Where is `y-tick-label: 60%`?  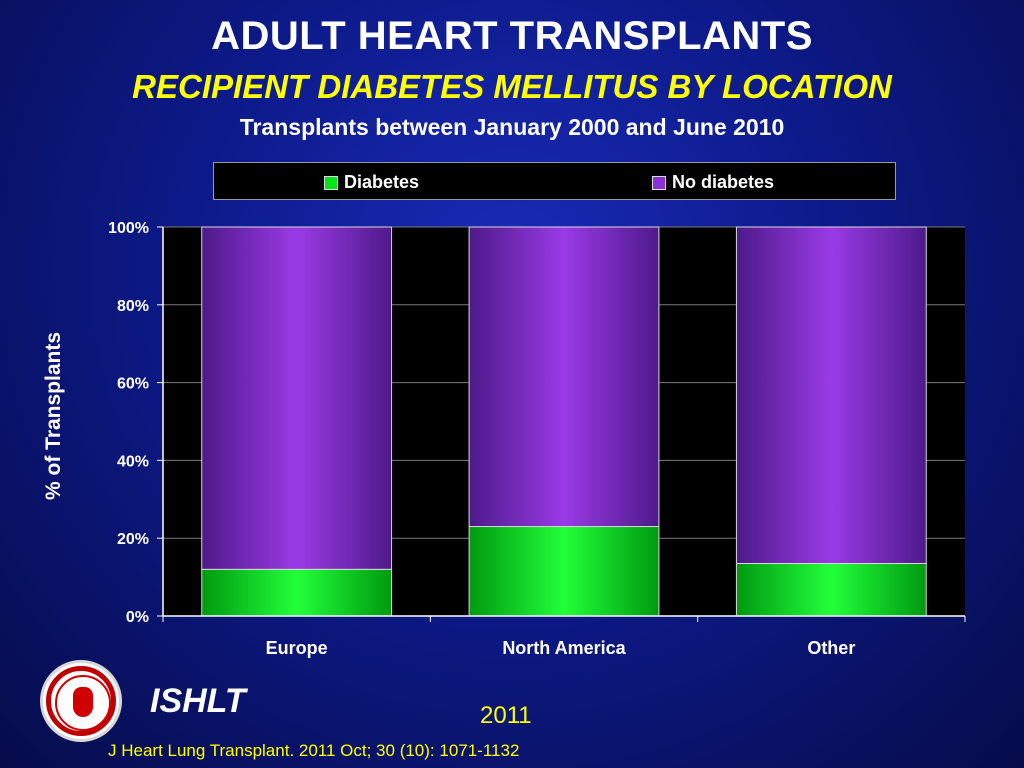
y-tick-label: 60% is located at coordinates (133, 384).